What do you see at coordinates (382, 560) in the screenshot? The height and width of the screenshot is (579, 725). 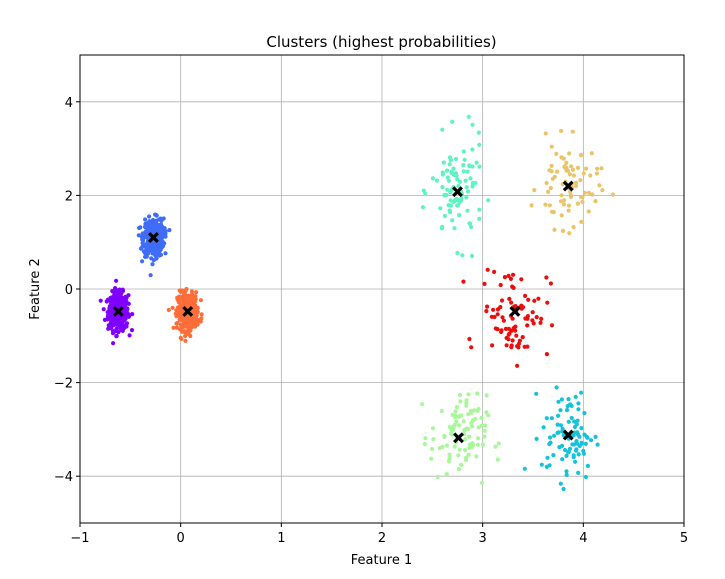 I see `x-axis-label: Feature 1` at bounding box center [382, 560].